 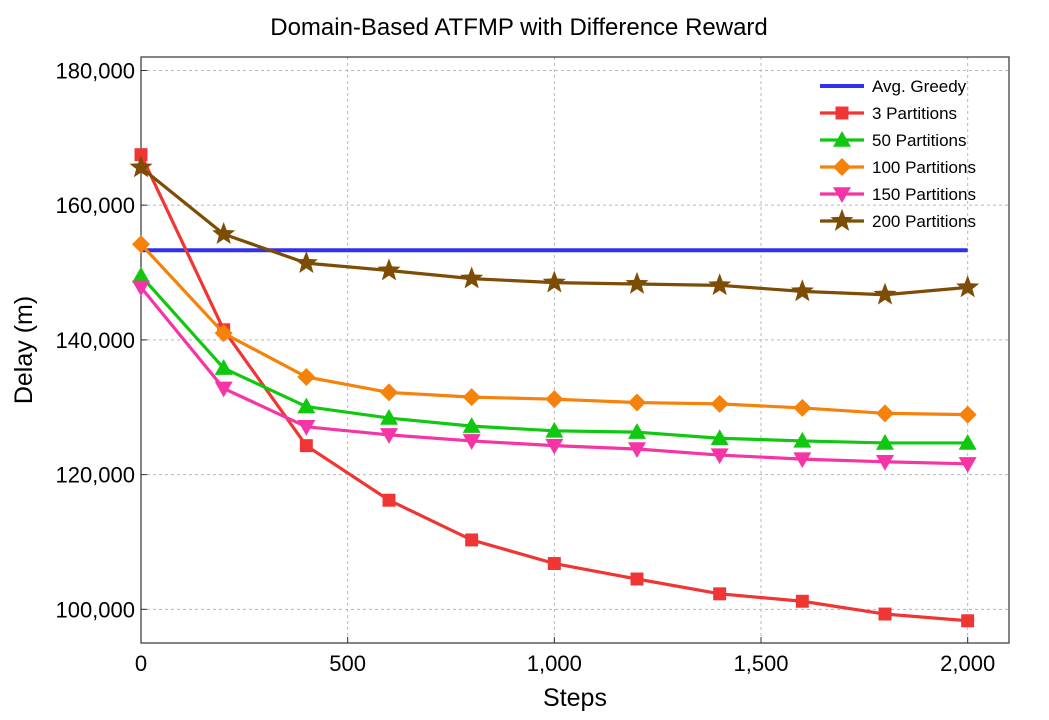 I want to click on legend-label: 50 Partitions, so click(x=919, y=140).